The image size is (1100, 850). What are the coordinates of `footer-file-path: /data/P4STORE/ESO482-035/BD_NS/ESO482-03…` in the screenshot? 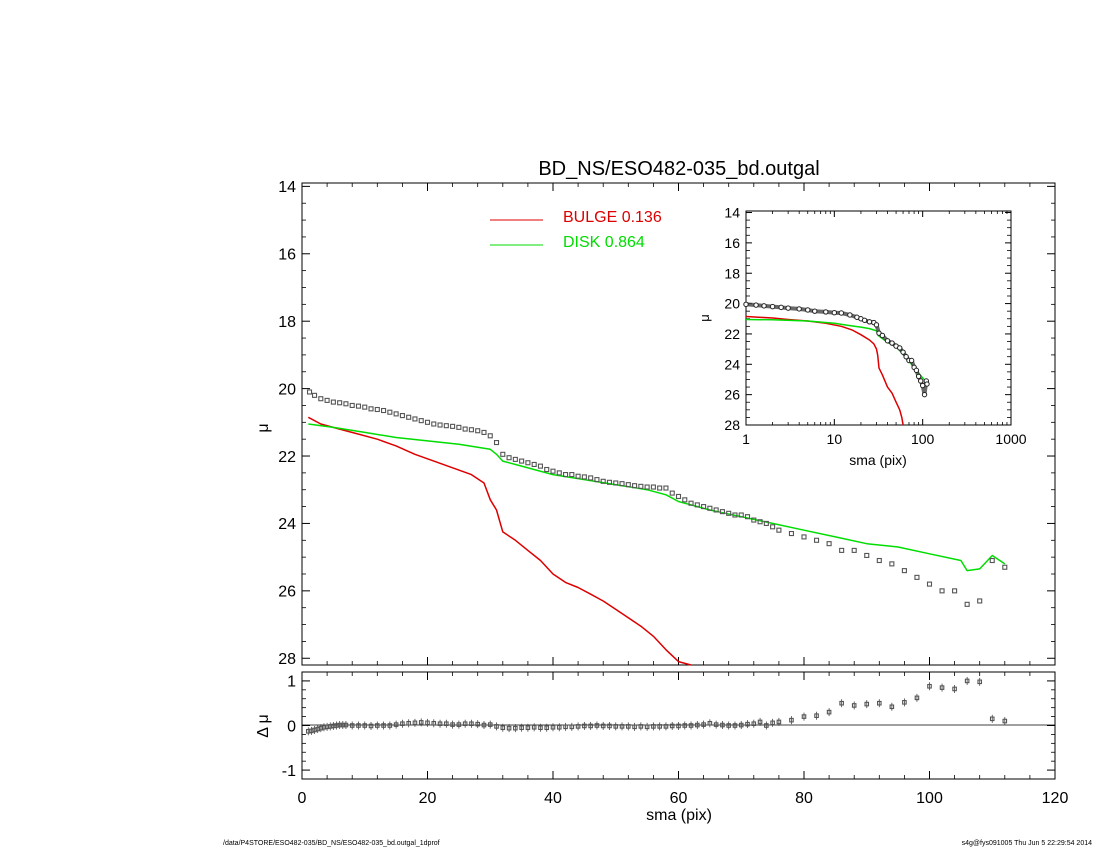 It's located at (331, 843).